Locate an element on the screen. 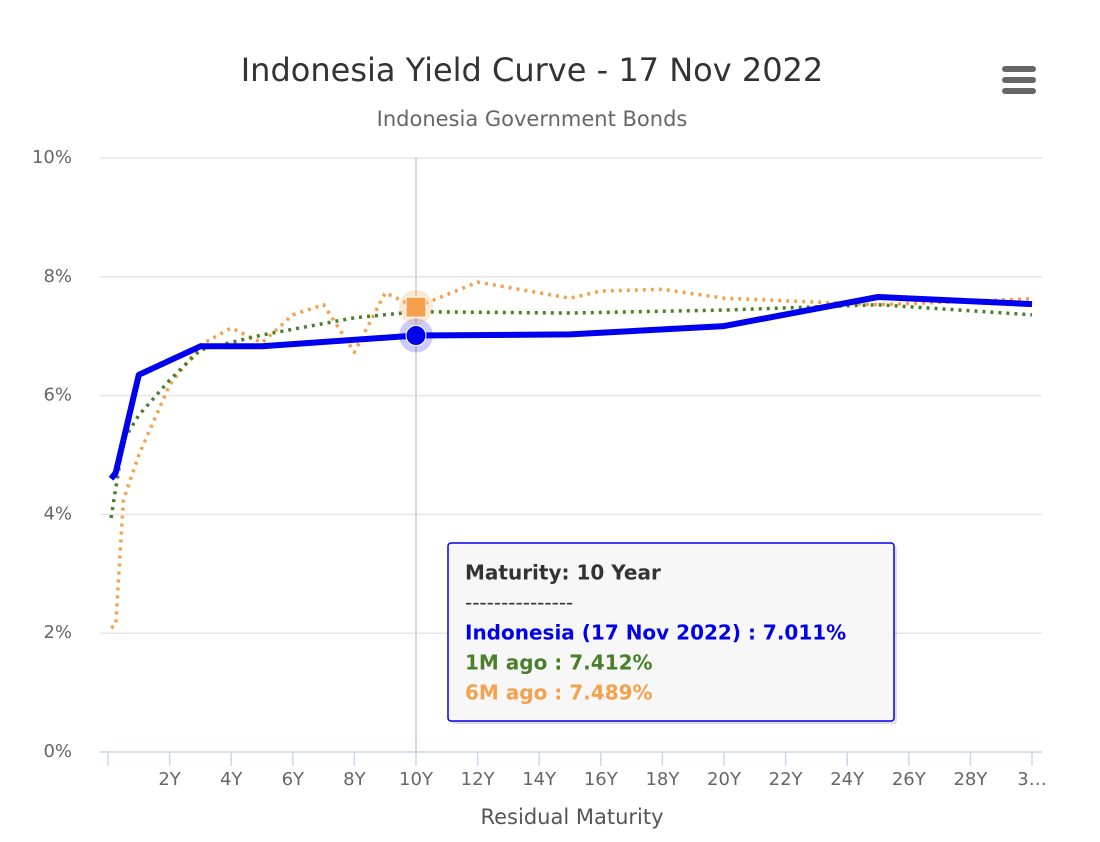 Image resolution: width=1100 pixels, height=842 pixels. x-tick-label: 24Y is located at coordinates (847, 779).